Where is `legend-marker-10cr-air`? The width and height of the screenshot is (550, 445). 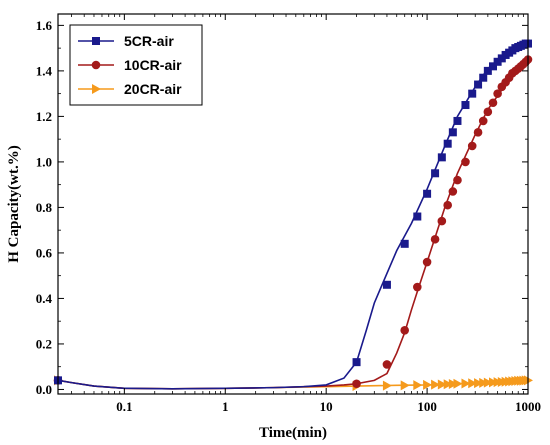
legend-marker-10cr-air is located at coordinates (96, 65).